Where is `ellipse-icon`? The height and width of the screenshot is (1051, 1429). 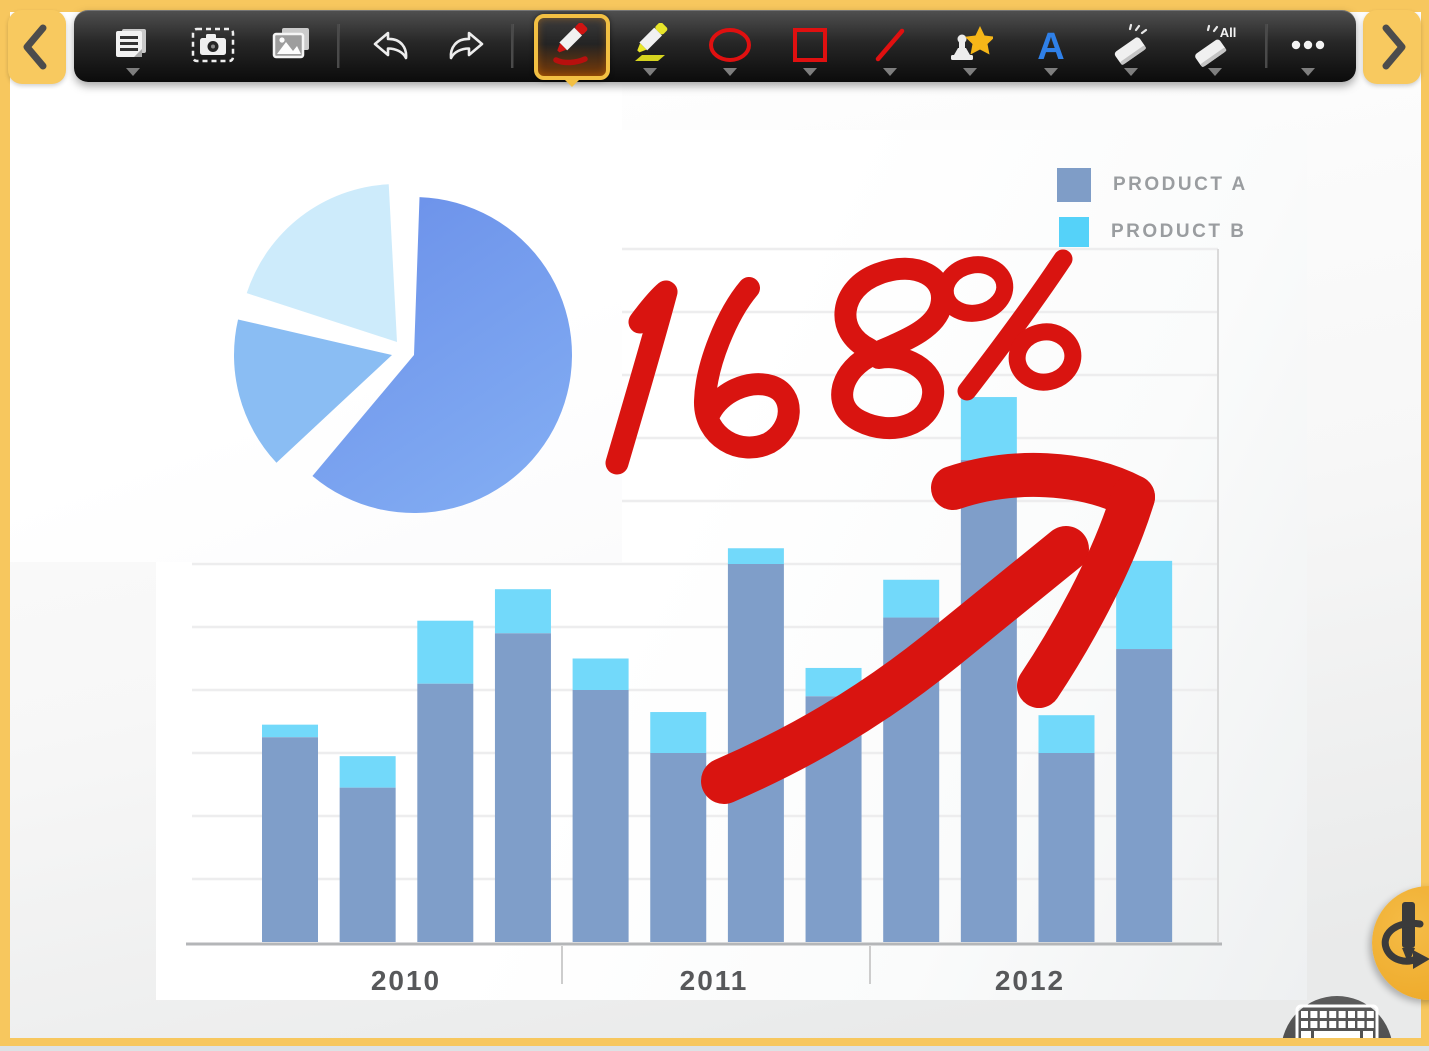
ellipse-icon is located at coordinates (730, 45).